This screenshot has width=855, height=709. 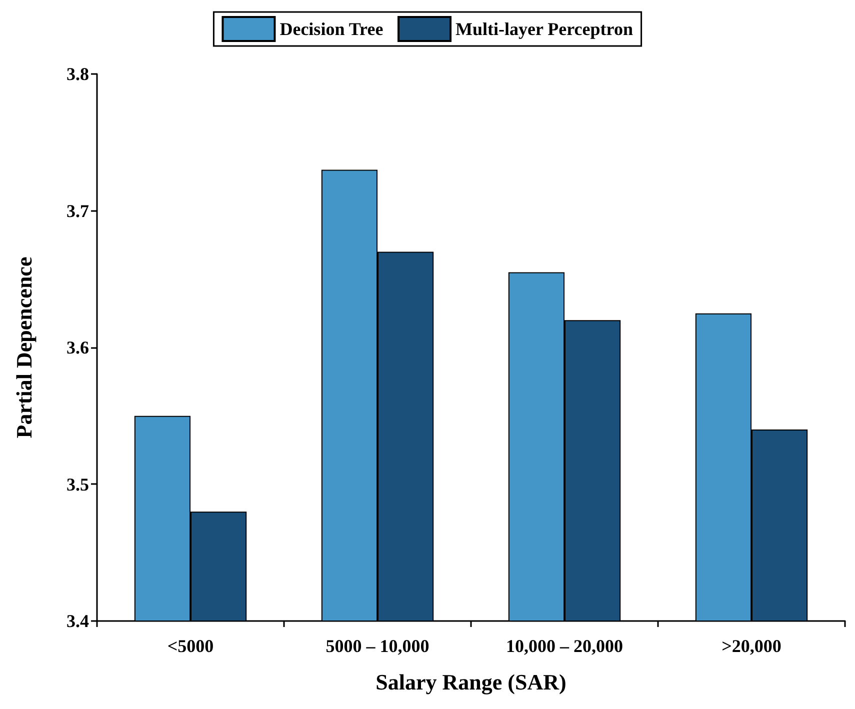 I want to click on y-tick-label: 3.6, so click(x=77, y=348).